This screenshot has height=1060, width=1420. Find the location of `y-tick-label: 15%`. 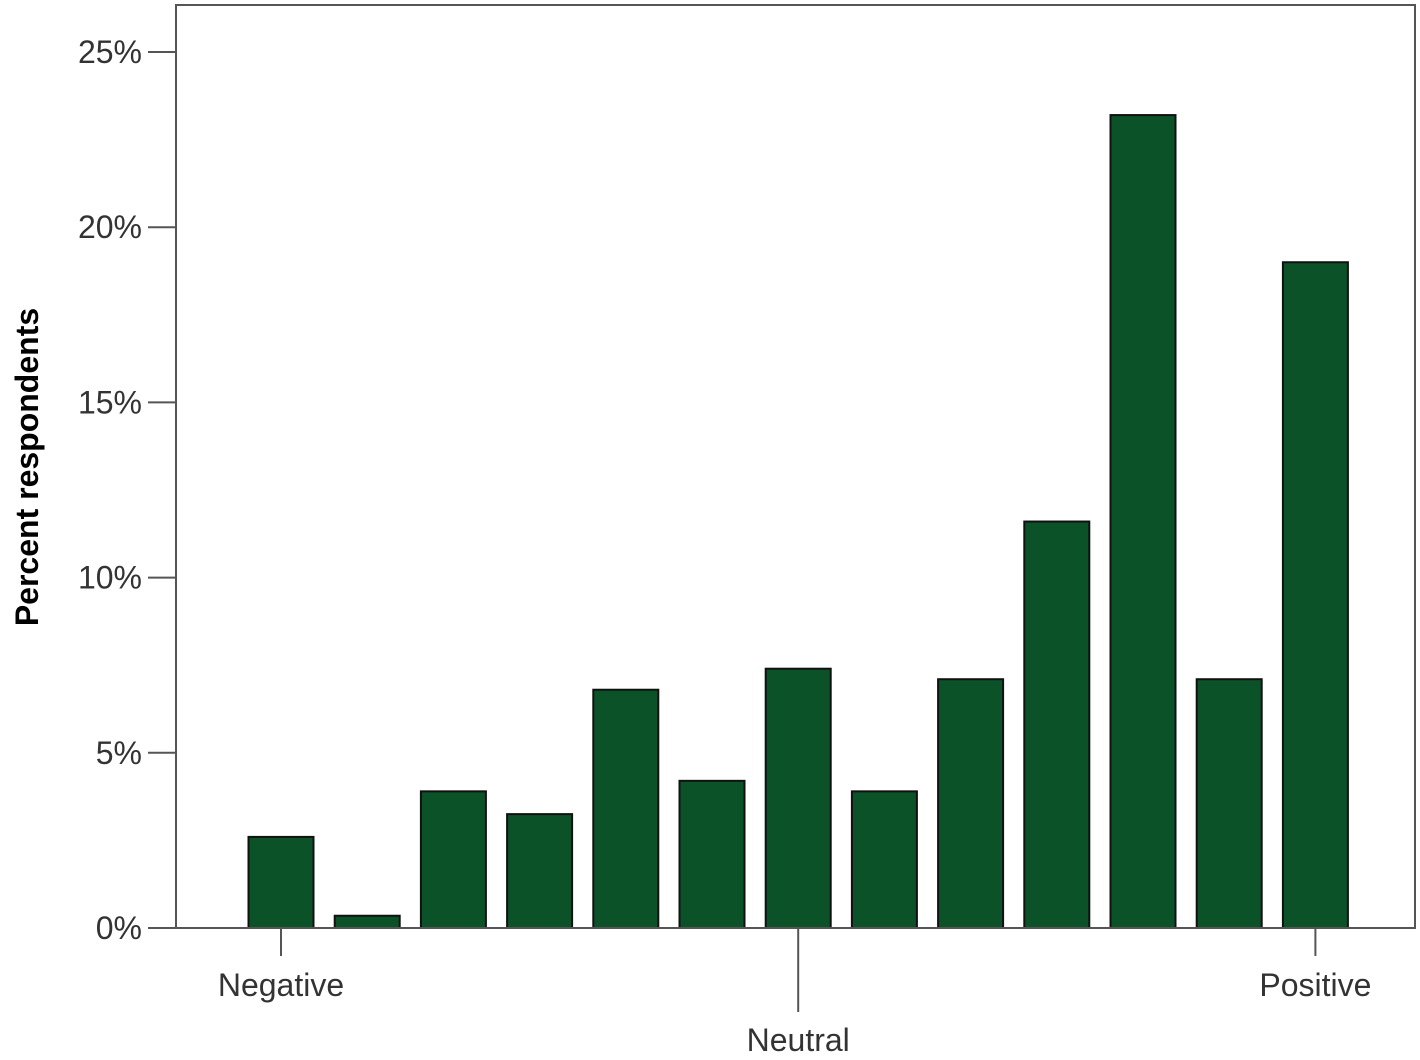

y-tick-label: 15% is located at coordinates (110, 402).